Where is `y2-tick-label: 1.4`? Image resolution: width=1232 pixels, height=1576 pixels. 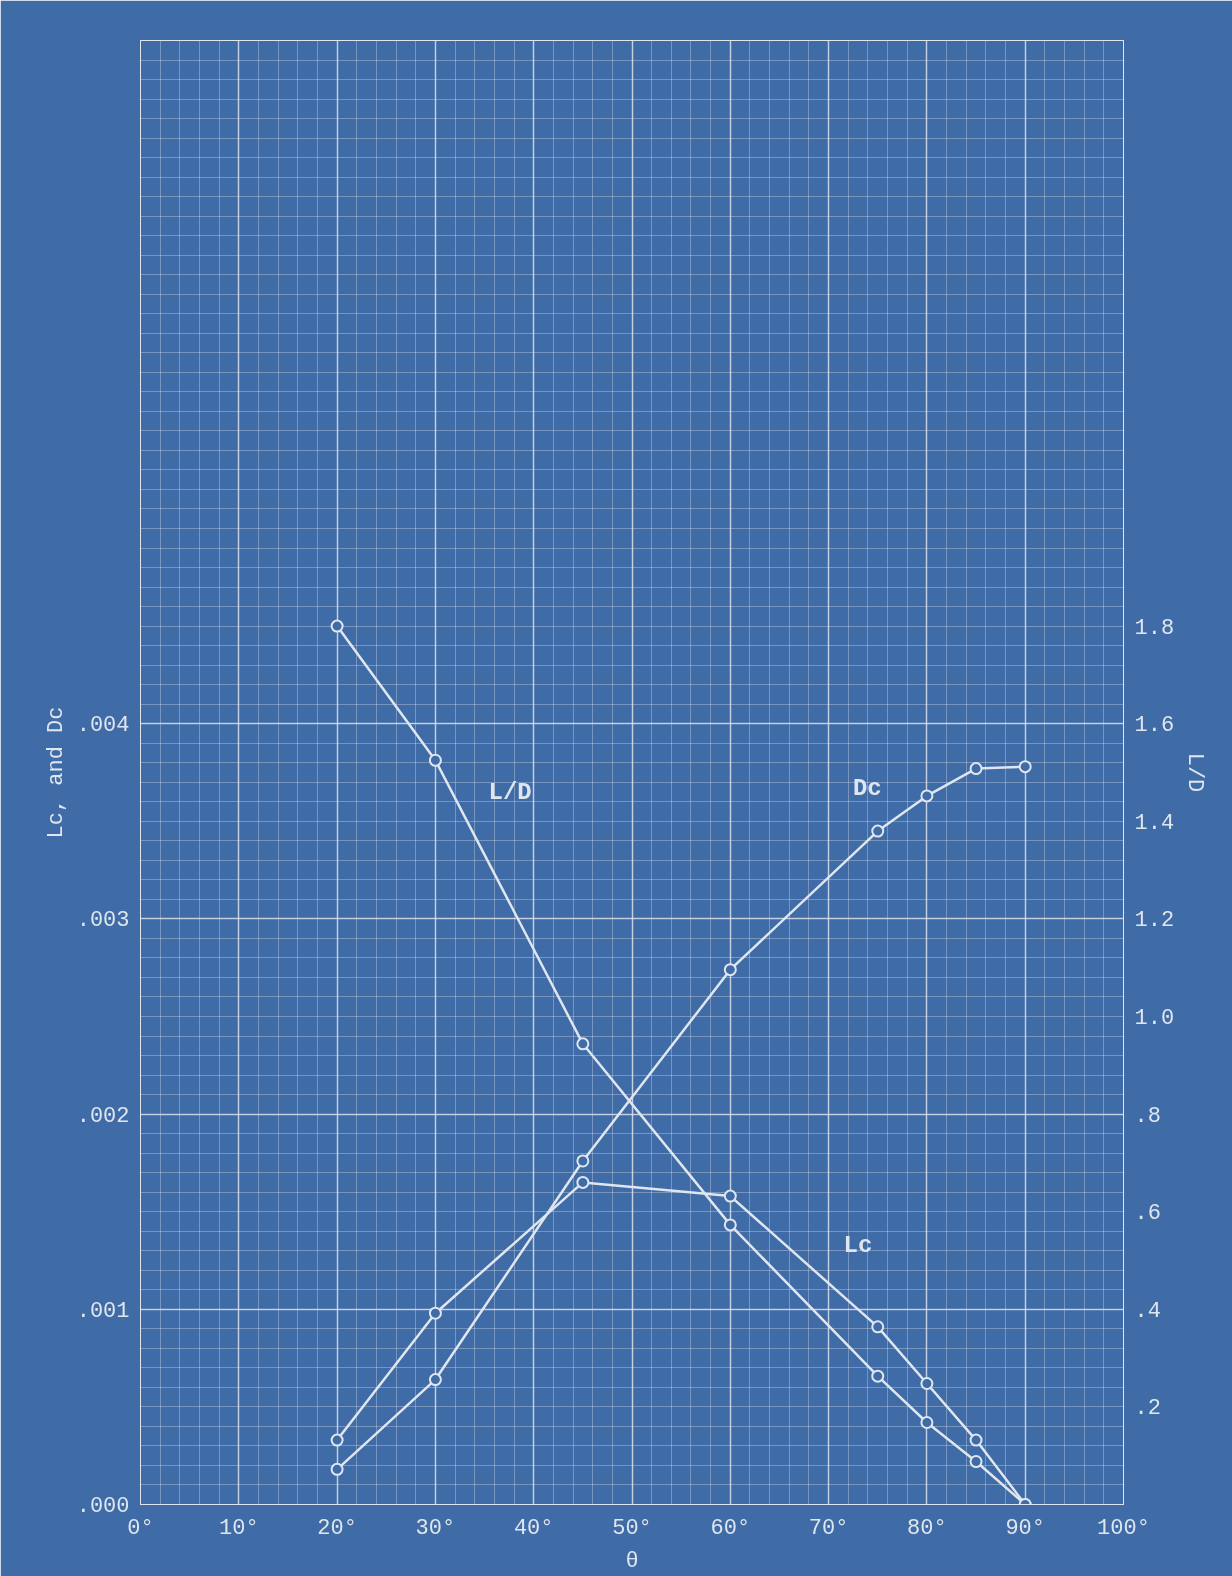 y2-tick-label: 1.4 is located at coordinates (1154, 823).